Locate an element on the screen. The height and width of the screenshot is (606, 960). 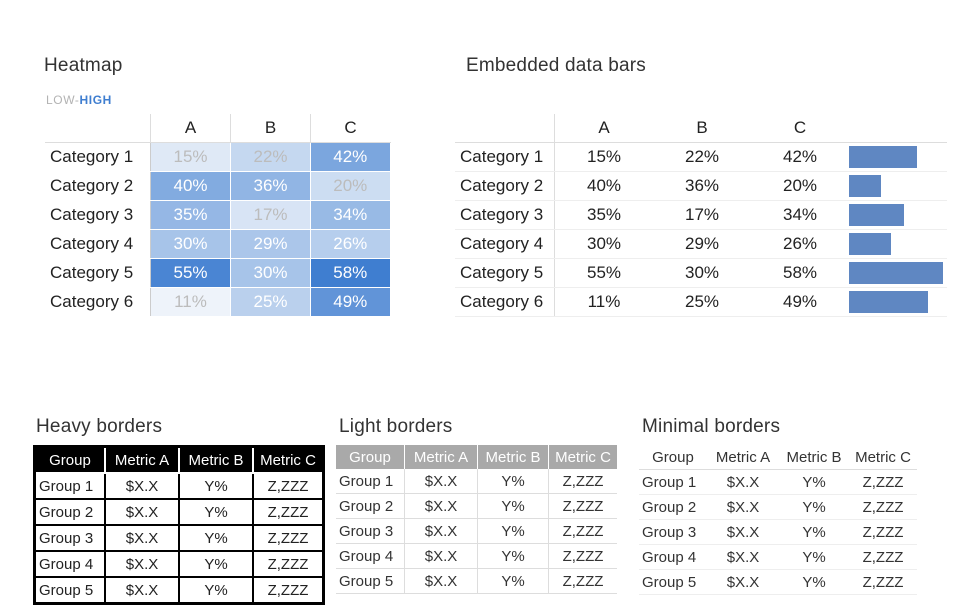
heatmap-cell: 36% is located at coordinates (270, 186).